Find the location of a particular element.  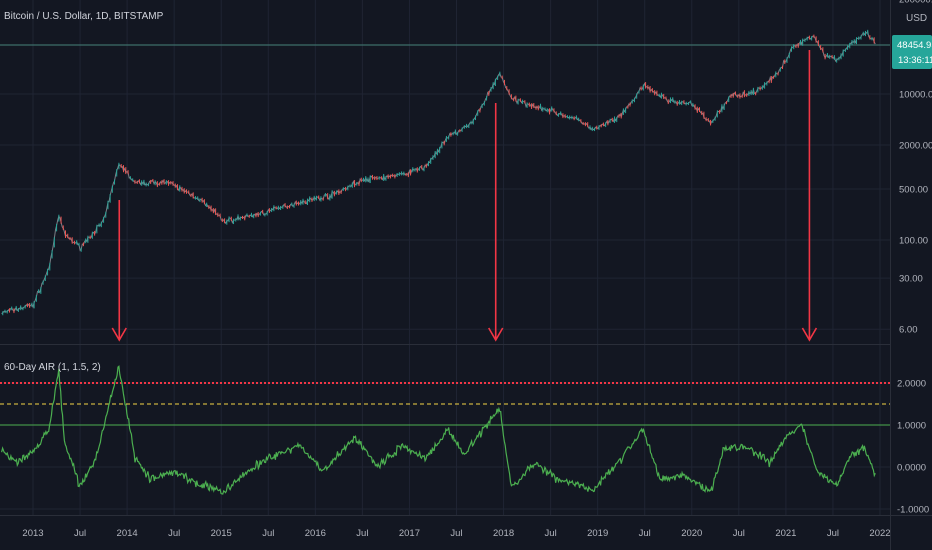

time-tick-label: 2016 is located at coordinates (315, 533).